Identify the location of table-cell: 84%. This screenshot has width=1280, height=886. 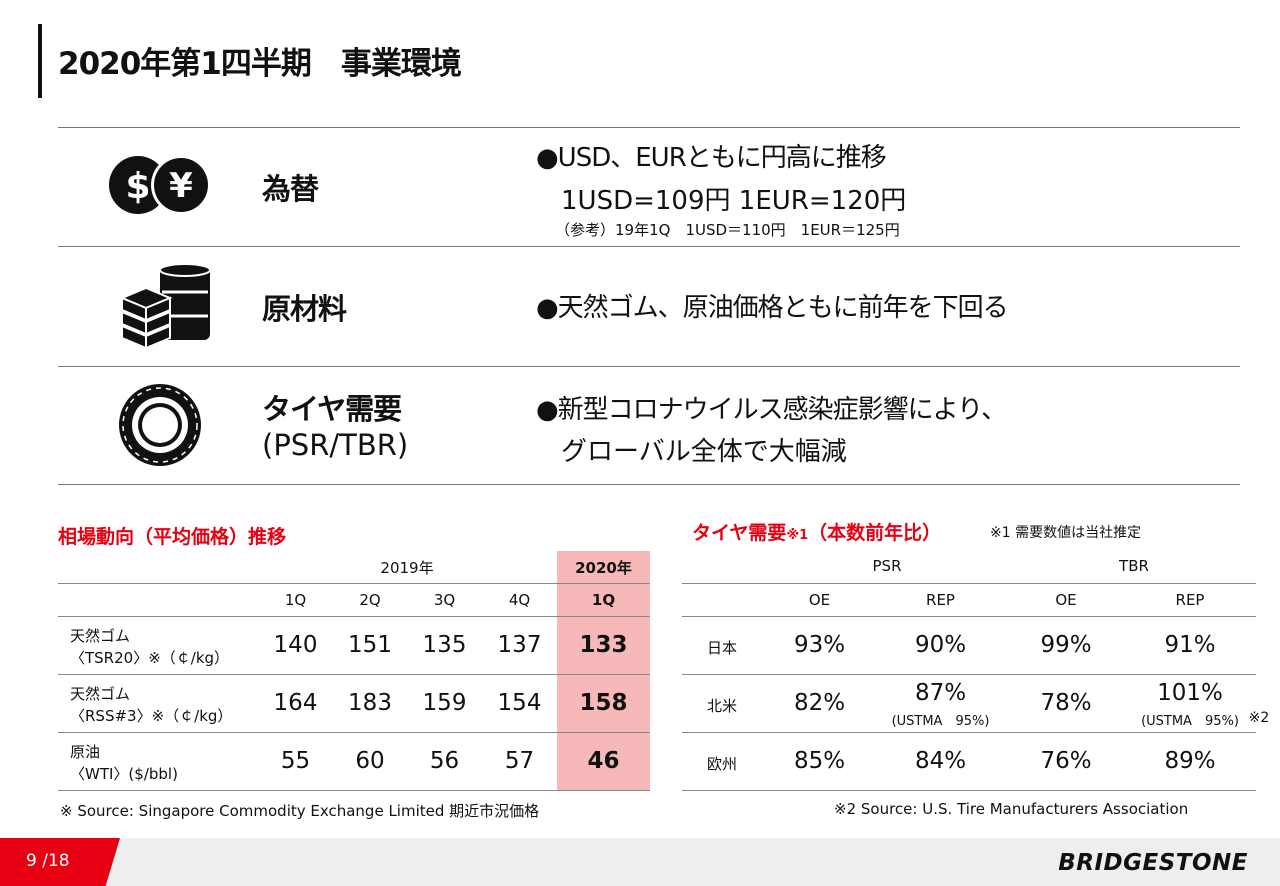
(940, 761).